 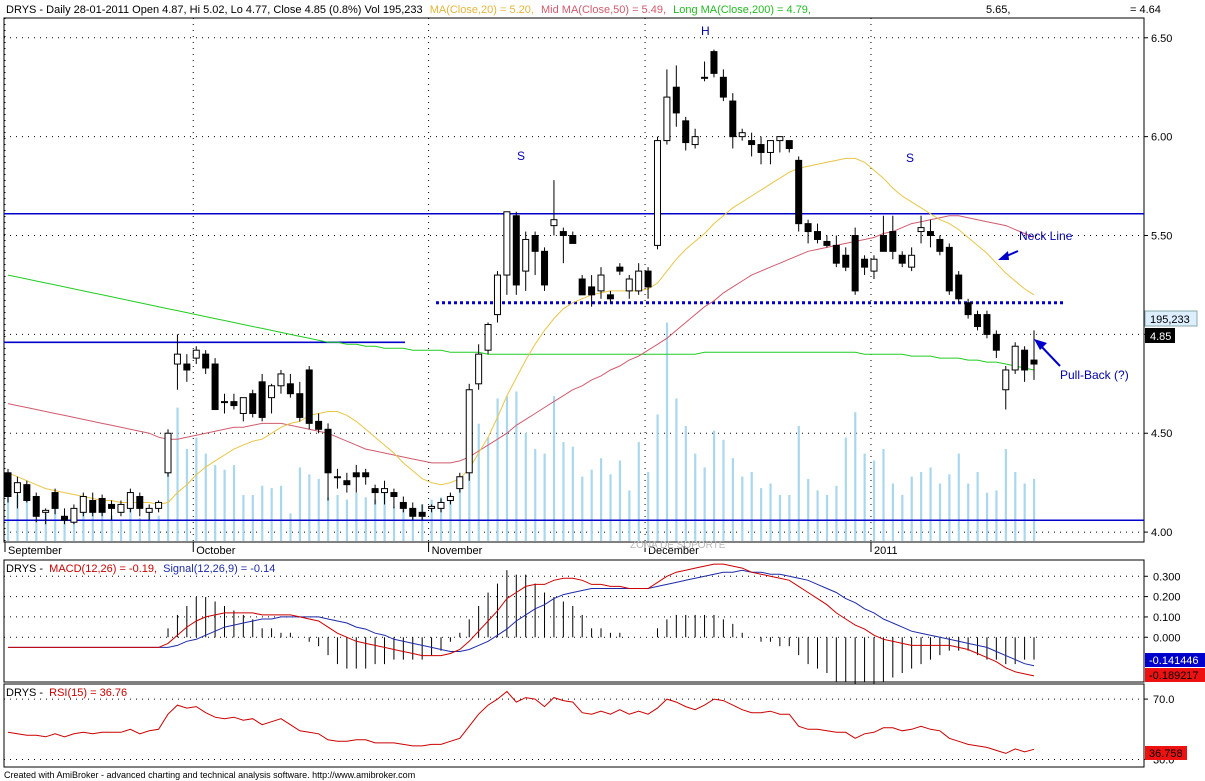 I want to click on signal-badge: -0.189217, so click(x=1175, y=675).